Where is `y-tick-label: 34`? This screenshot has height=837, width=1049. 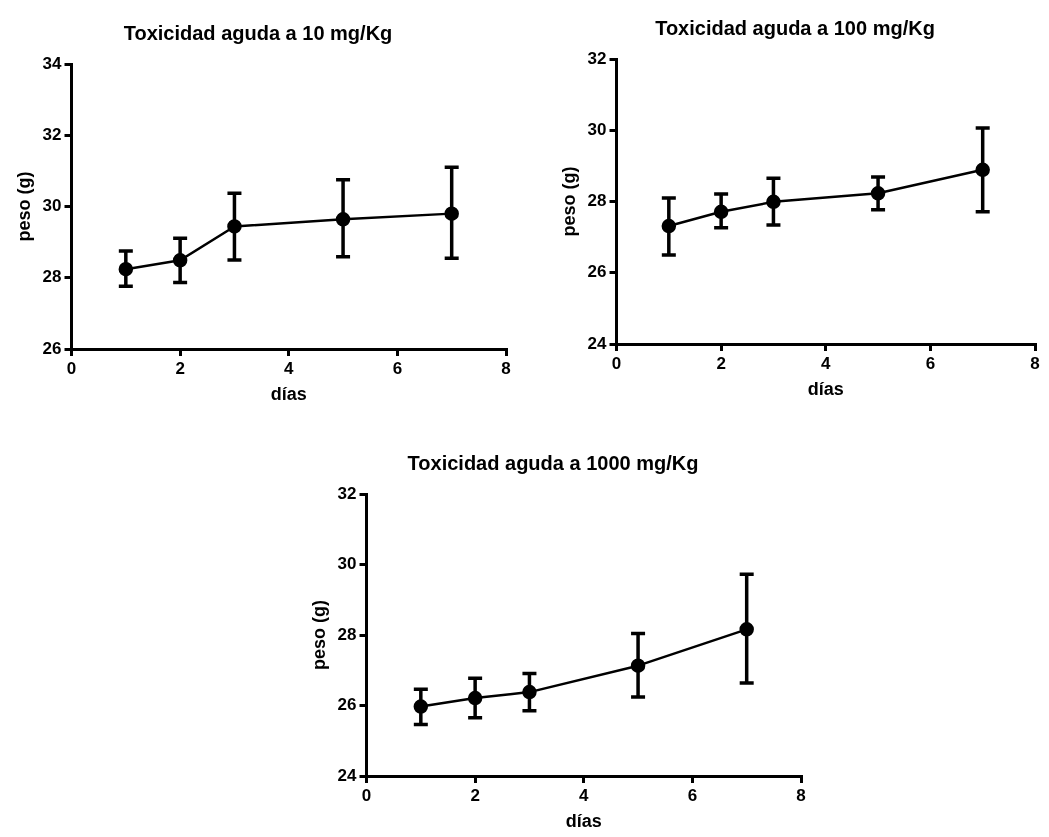
y-tick-label: 34 is located at coordinates (52, 63).